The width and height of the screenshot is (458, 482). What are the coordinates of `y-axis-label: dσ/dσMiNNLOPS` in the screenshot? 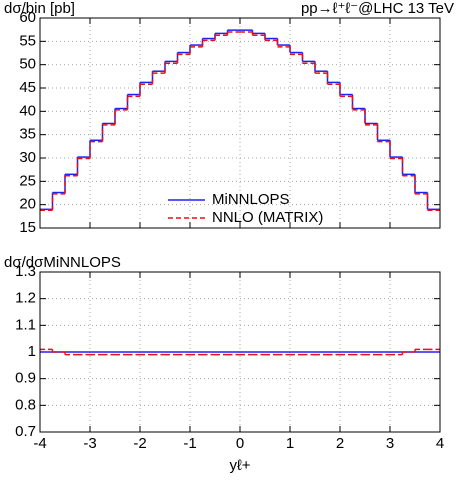 It's located at (62, 262).